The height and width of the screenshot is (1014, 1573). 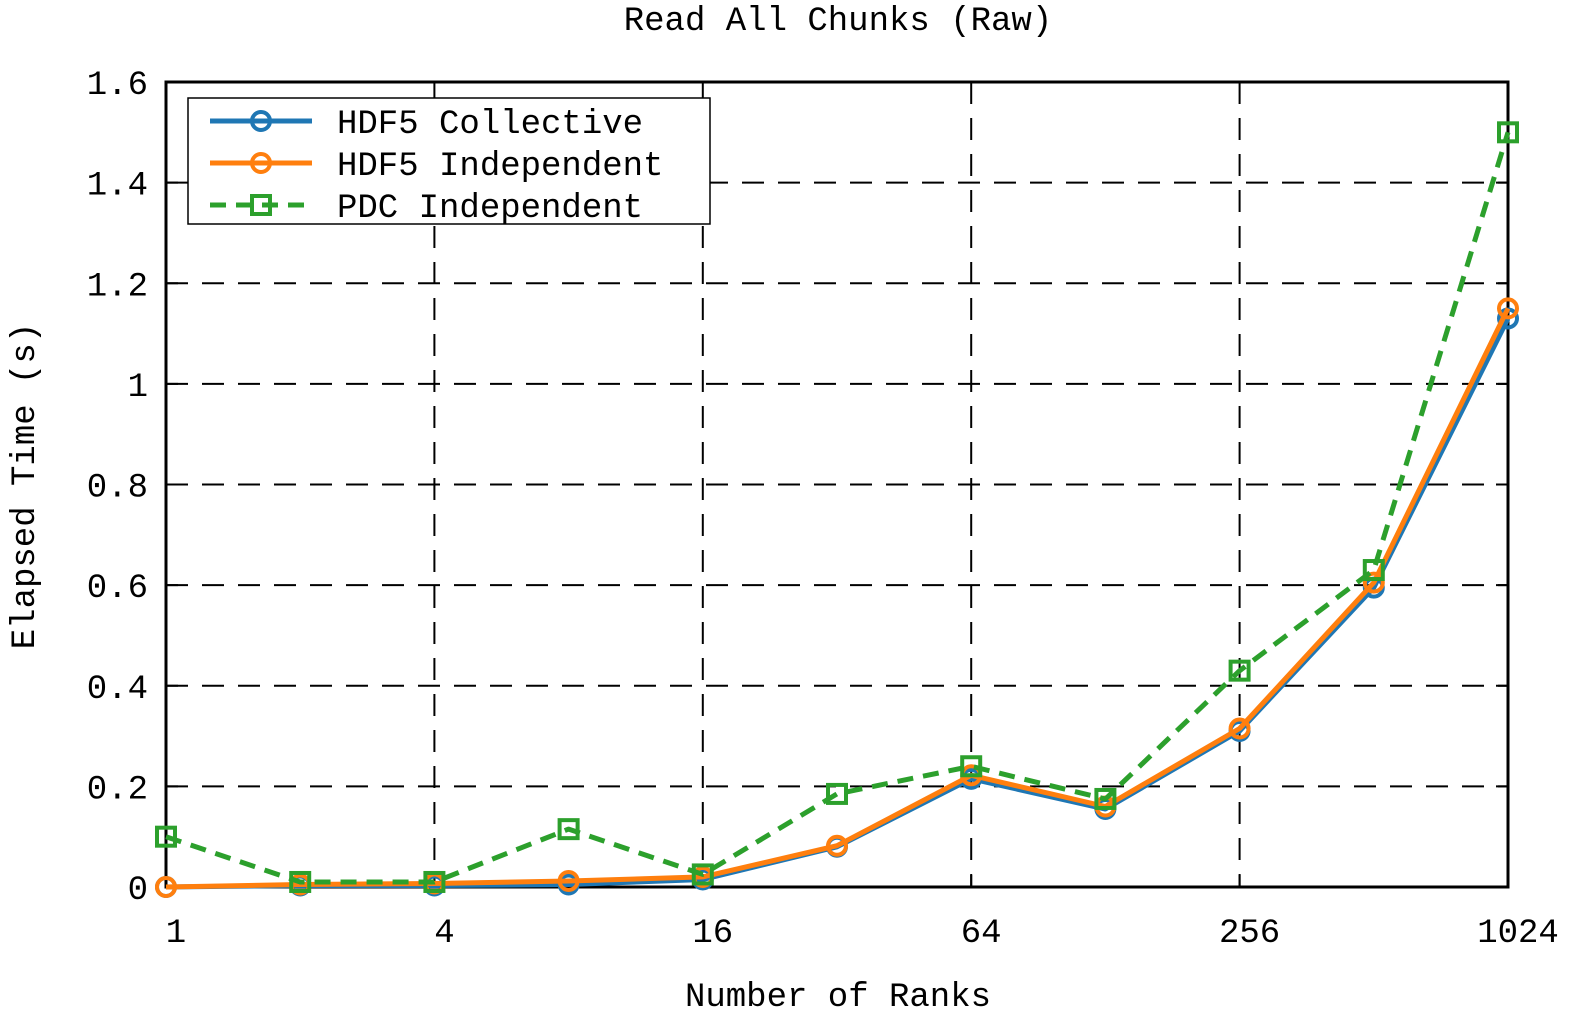 I want to click on y-tick-label: 1.4, so click(x=117, y=187).